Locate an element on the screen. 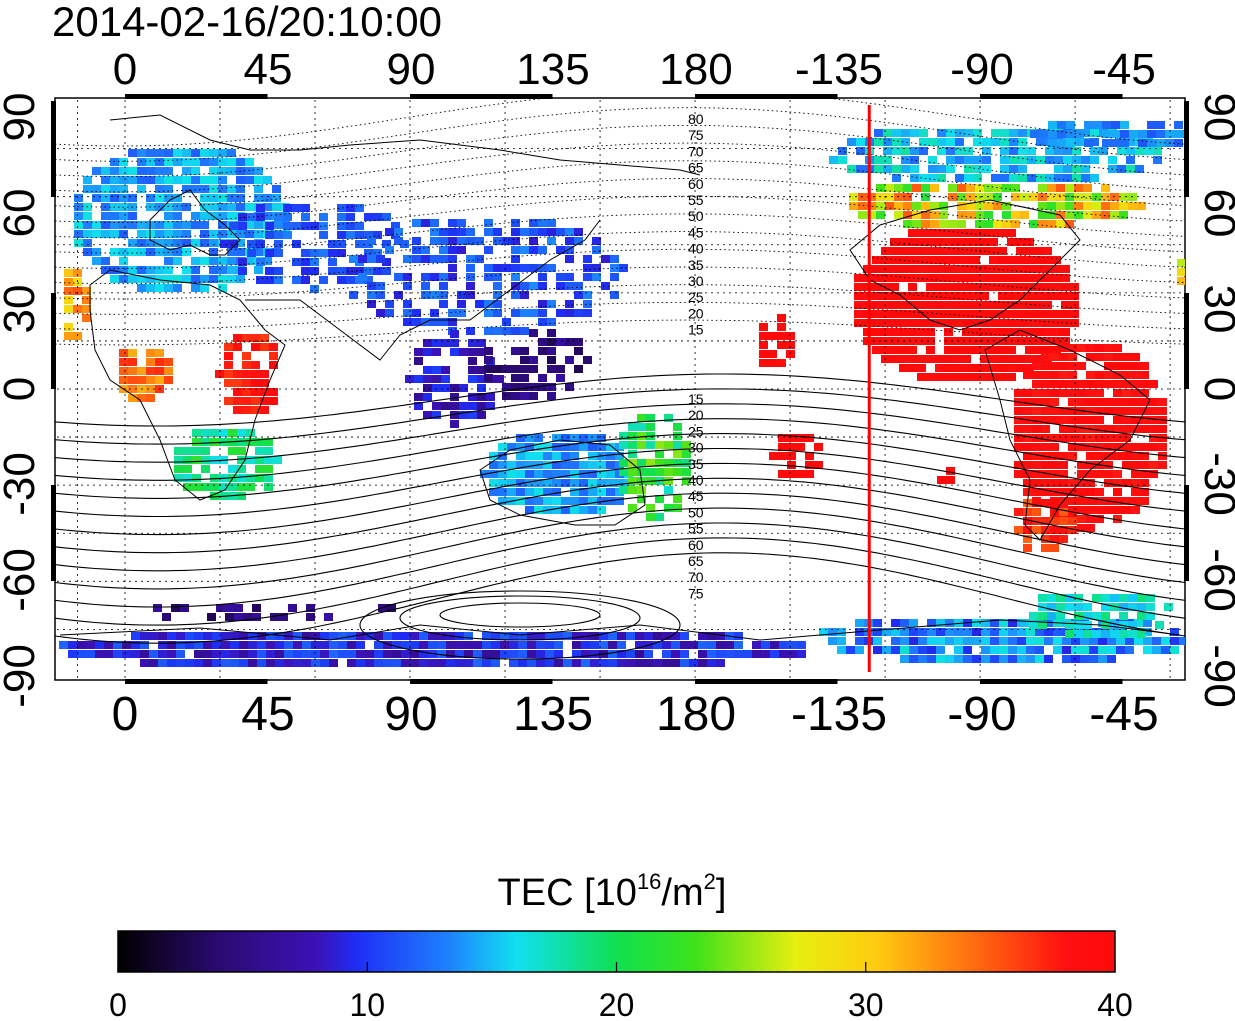 The height and width of the screenshot is (1021, 1235). bottom-scale-bar is located at coordinates (766, 681).